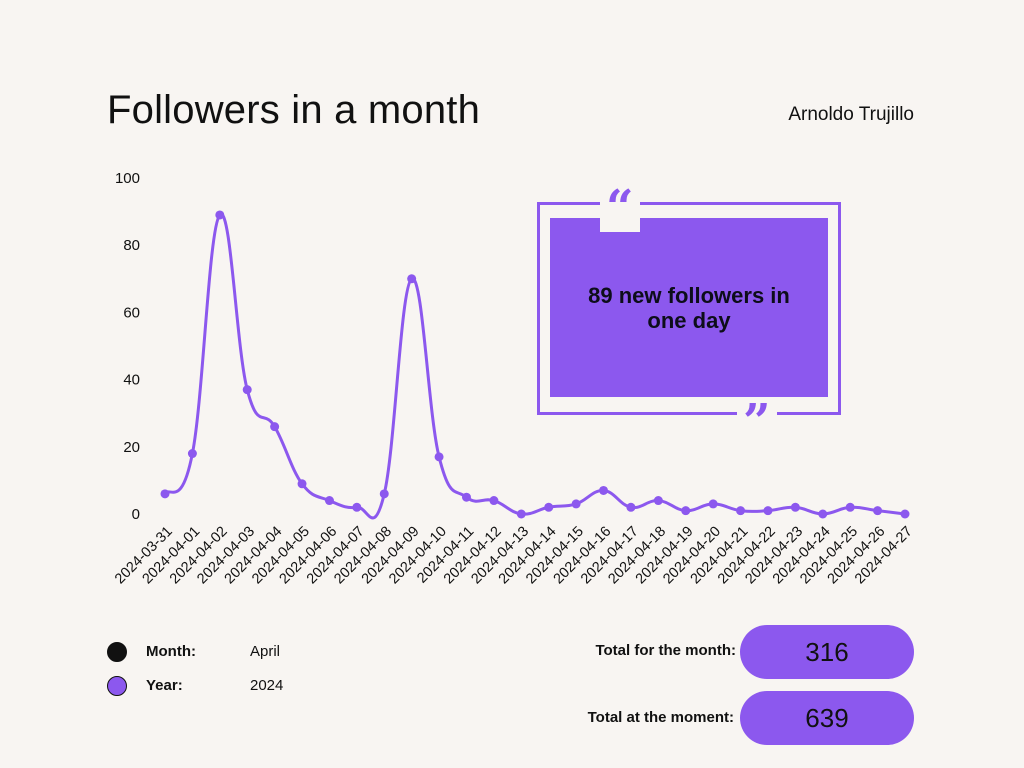 The height and width of the screenshot is (768, 1024). What do you see at coordinates (757, 422) in the screenshot?
I see `close-quote-icon: ”` at bounding box center [757, 422].